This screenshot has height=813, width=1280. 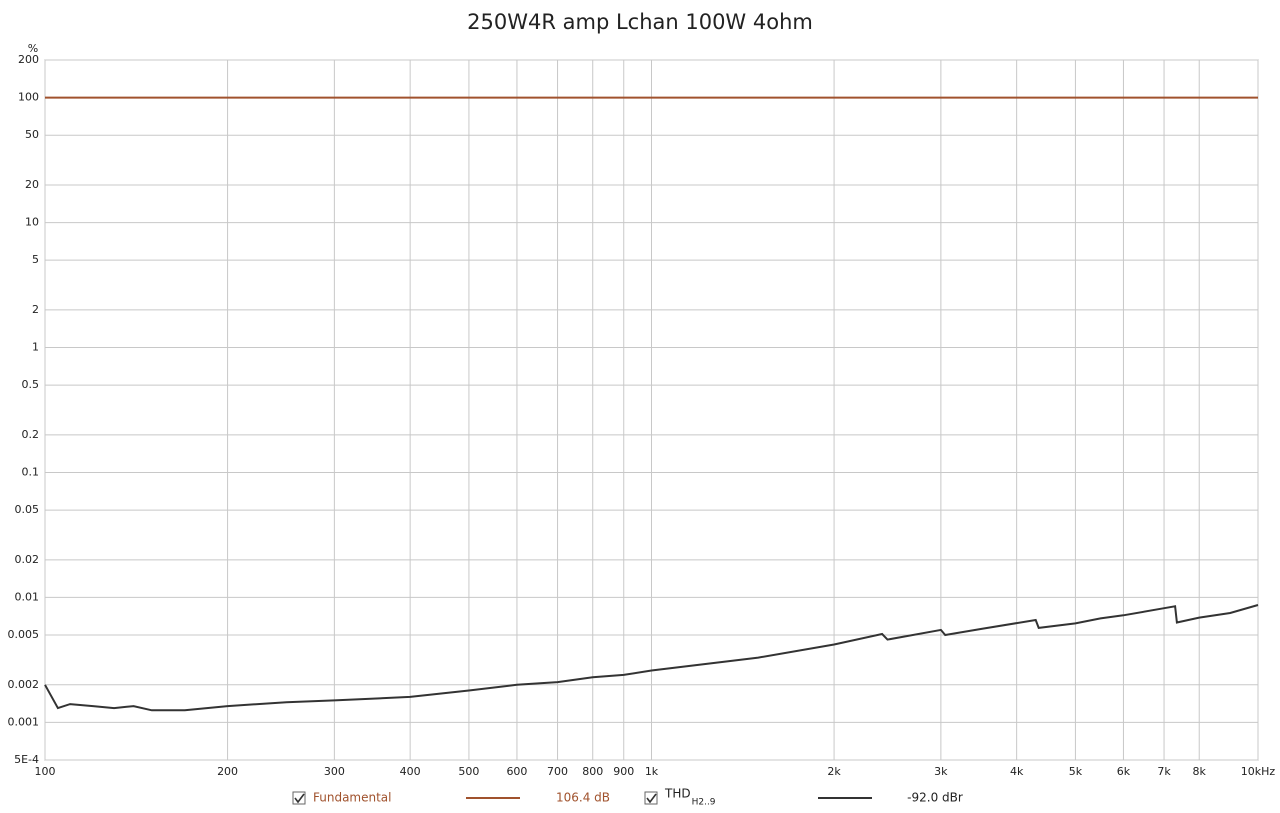 I want to click on x-tick-label: 300, so click(x=334, y=771).